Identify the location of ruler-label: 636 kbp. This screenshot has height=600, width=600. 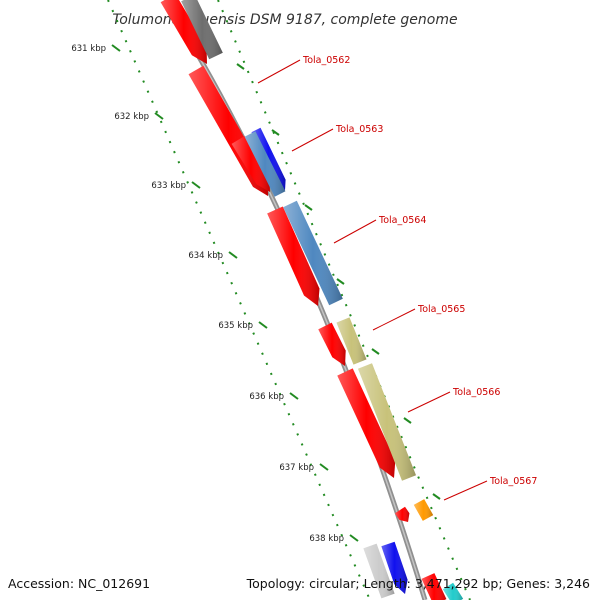
(266, 397).